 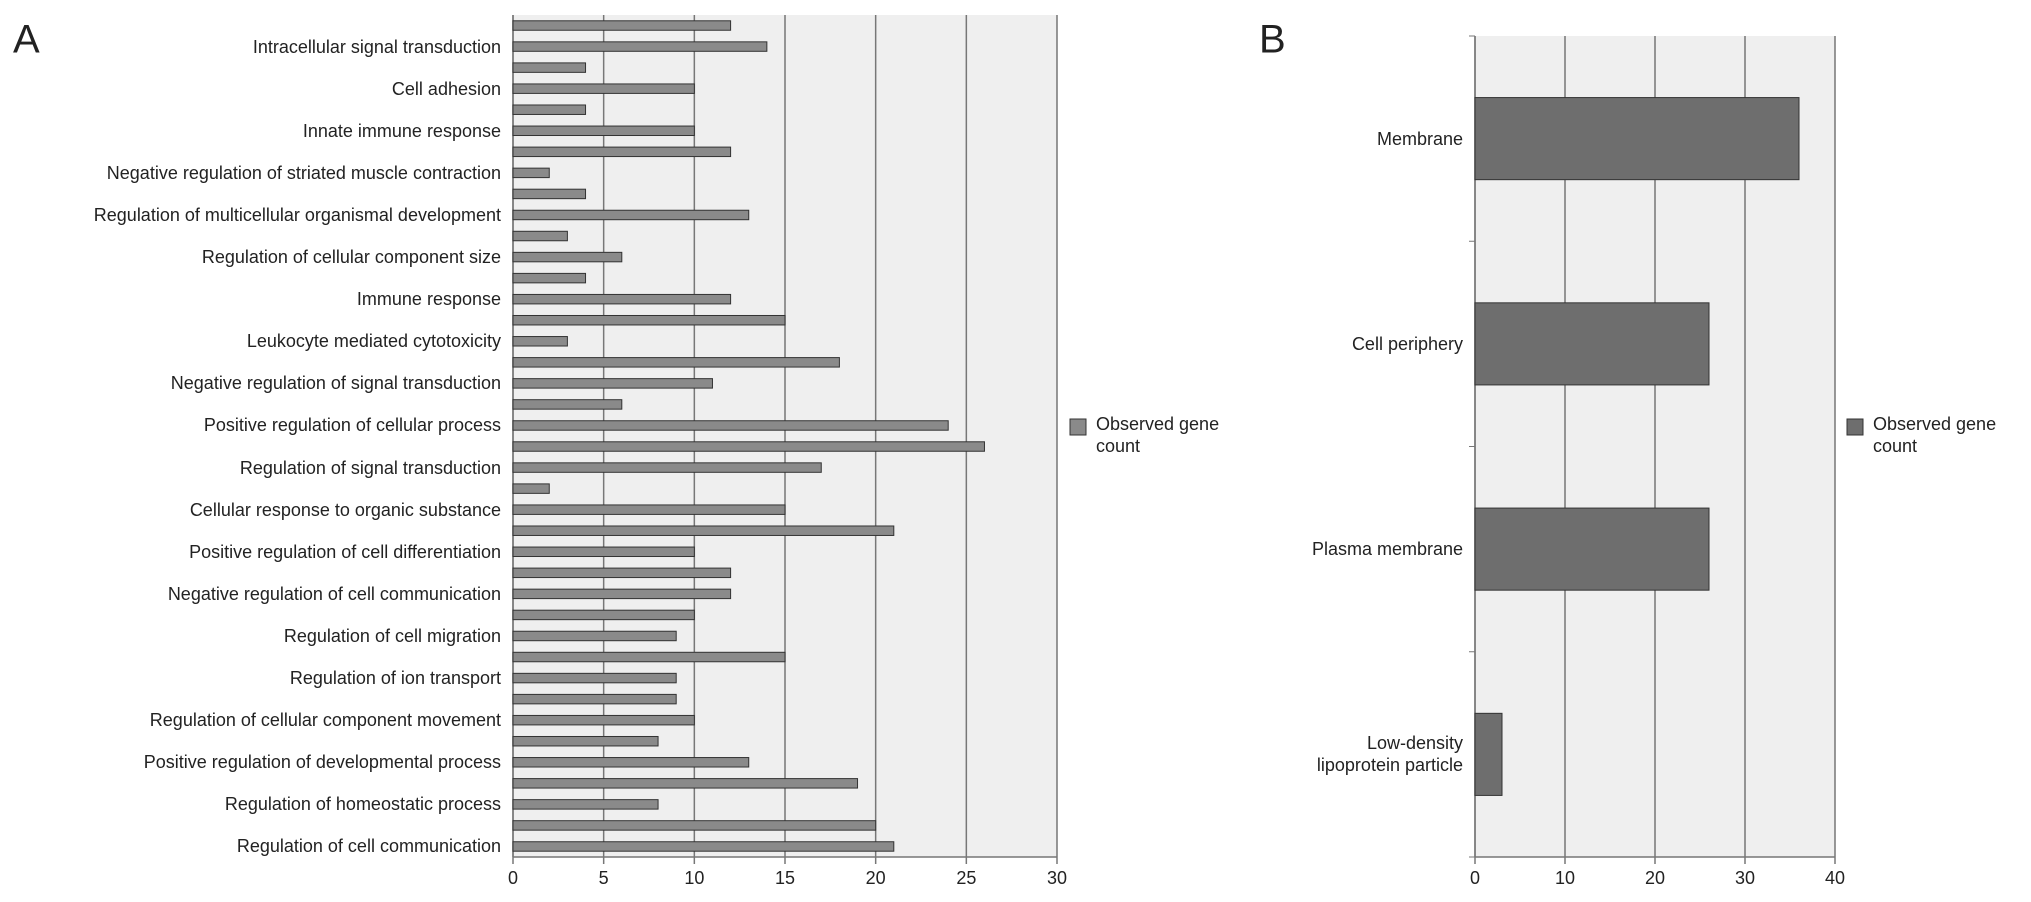 I want to click on y-tick-label-box: Regulation of cell migration, so click(x=392, y=635).